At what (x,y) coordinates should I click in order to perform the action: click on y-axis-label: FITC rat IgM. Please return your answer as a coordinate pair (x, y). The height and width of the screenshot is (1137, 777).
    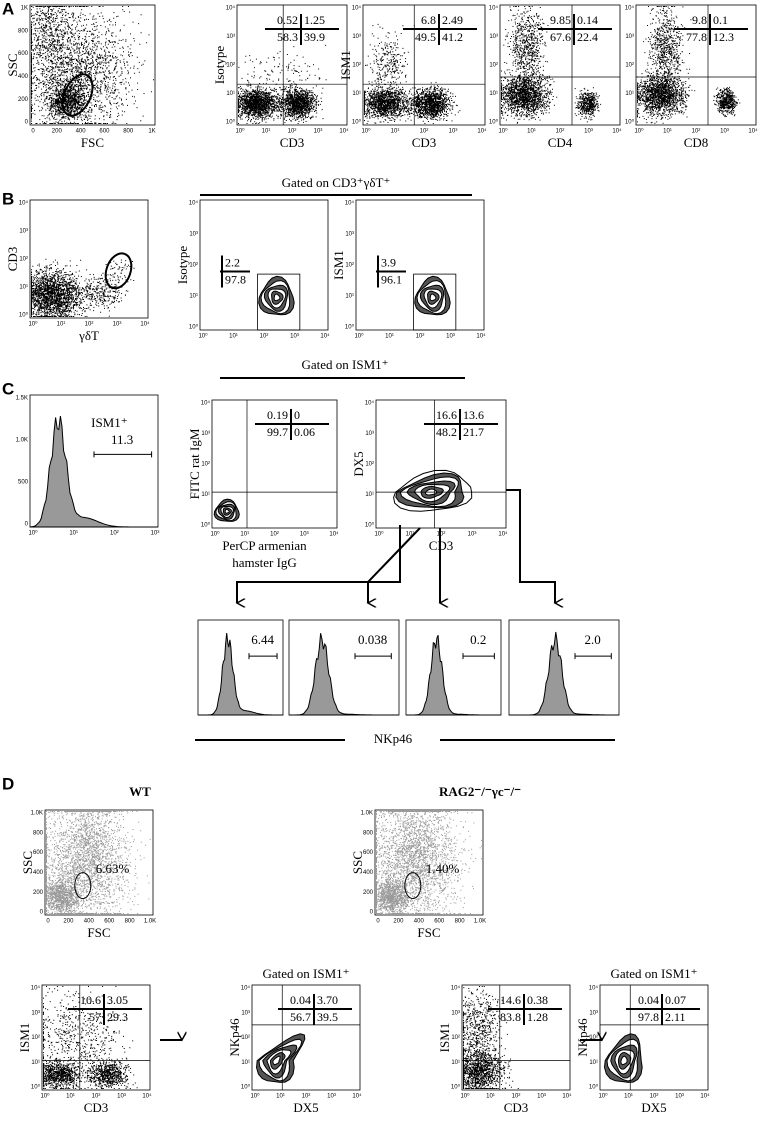
    Looking at the image, I should click on (194, 463).